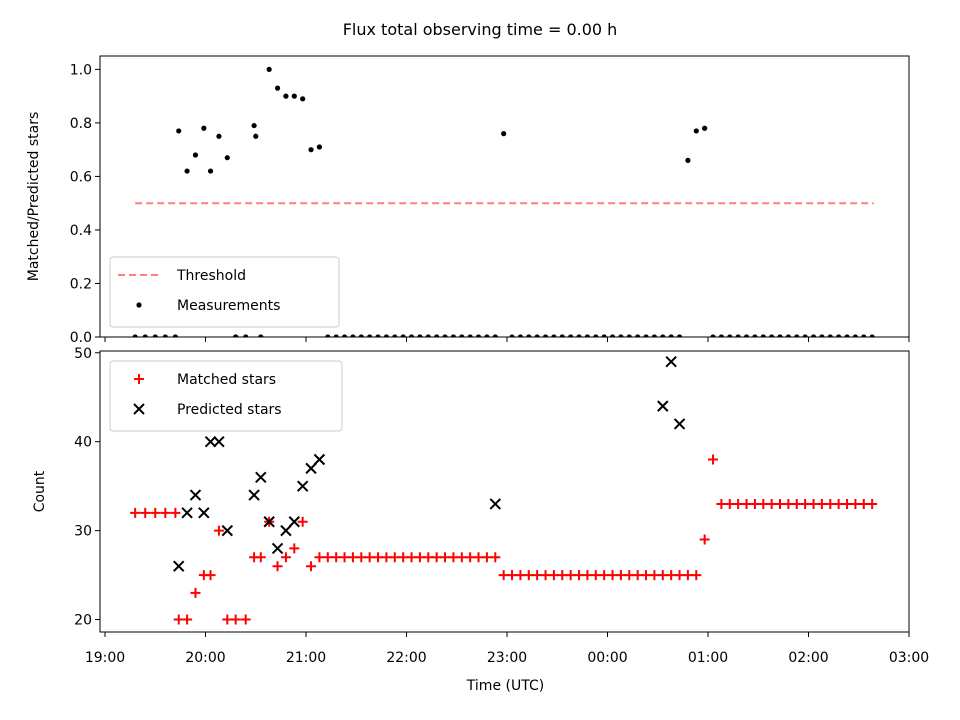 The height and width of the screenshot is (720, 960). What do you see at coordinates (226, 380) in the screenshot?
I see `legend-label: Matched stars` at bounding box center [226, 380].